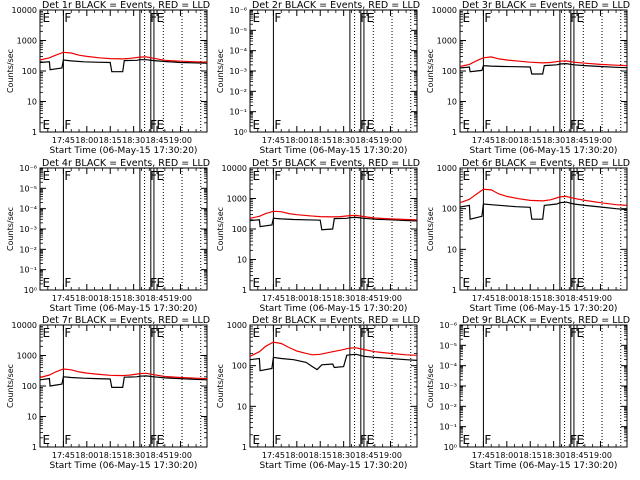  Describe the element at coordinates (367, 455) in the screenshot. I see `x-tick-label: 18:45` at that location.